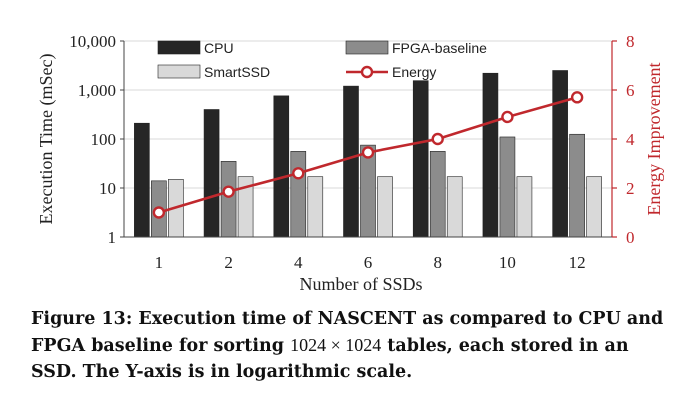 The width and height of the screenshot is (691, 410). I want to click on y-tick-label: 10,000, so click(92, 41).